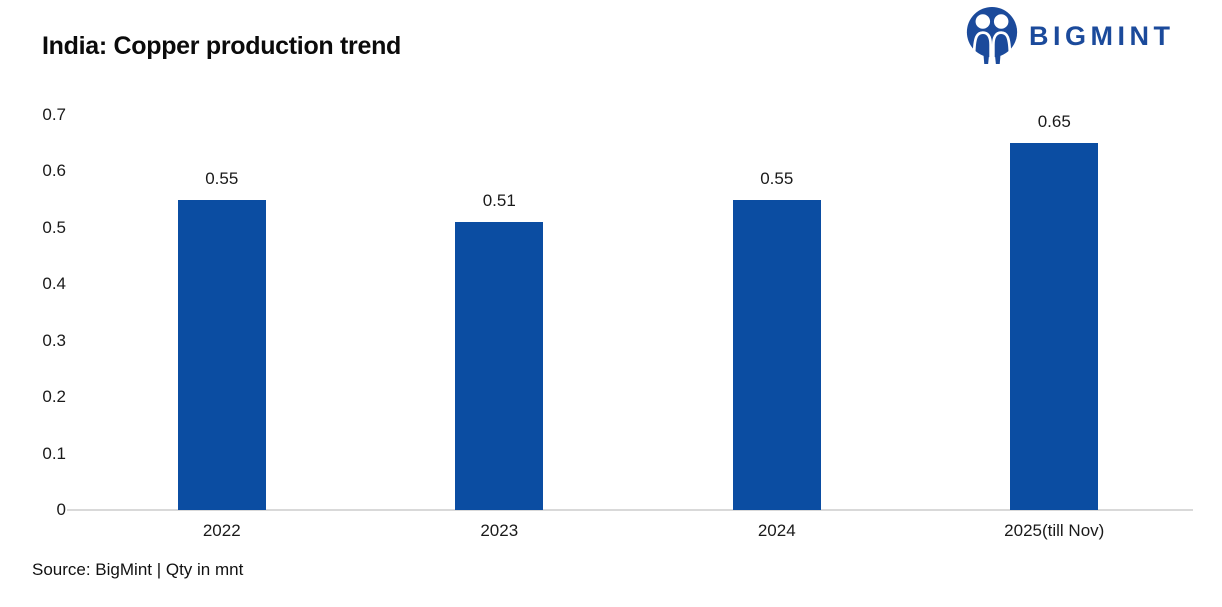 This screenshot has height=607, width=1222. Describe the element at coordinates (221, 530) in the screenshot. I see `x-tick-2022: 2022` at that location.